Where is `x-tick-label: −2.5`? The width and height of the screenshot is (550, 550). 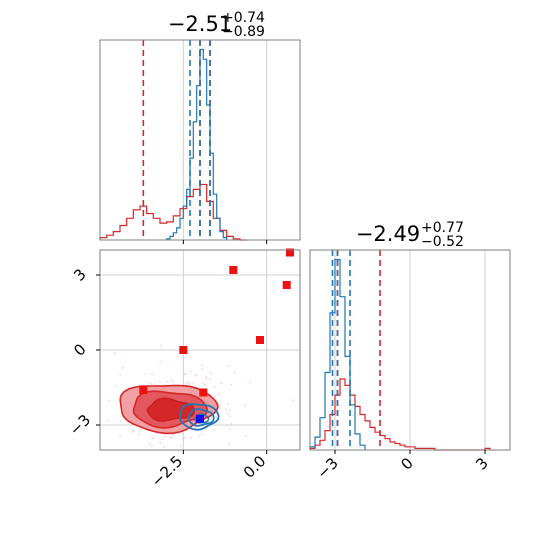
x-tick-label: −2.5 is located at coordinates (167, 471).